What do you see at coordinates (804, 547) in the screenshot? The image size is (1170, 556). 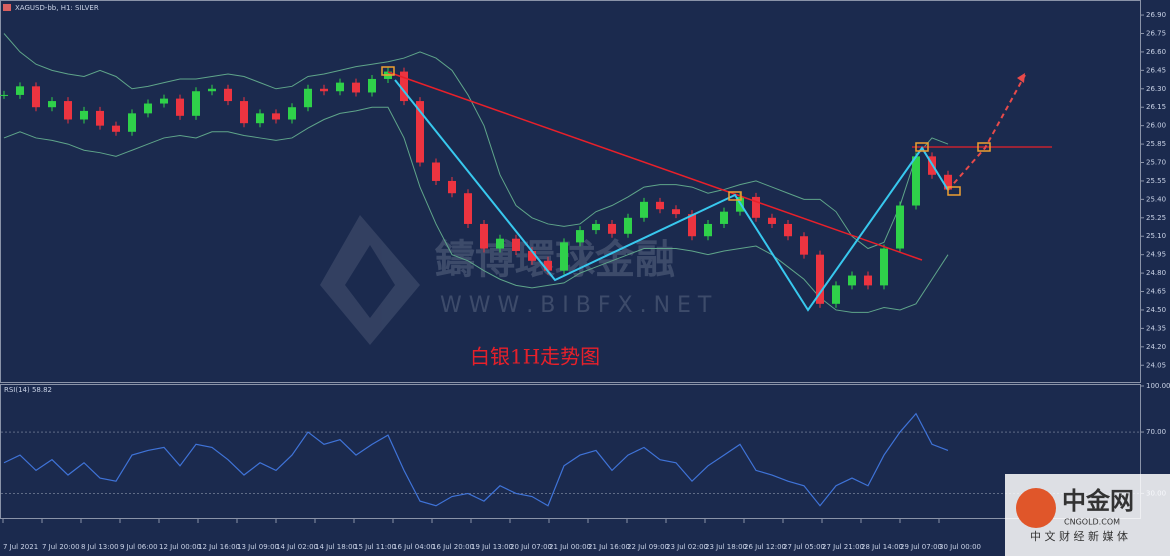 I see `x-tick-label: 27 Jul 05:00` at bounding box center [804, 547].